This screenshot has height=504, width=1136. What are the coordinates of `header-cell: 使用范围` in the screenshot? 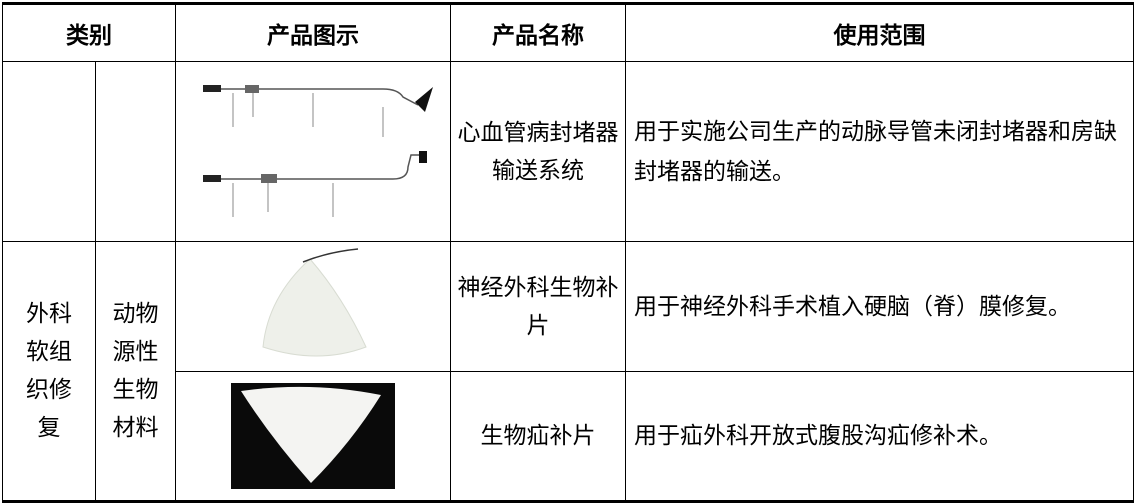 It's located at (879, 32).